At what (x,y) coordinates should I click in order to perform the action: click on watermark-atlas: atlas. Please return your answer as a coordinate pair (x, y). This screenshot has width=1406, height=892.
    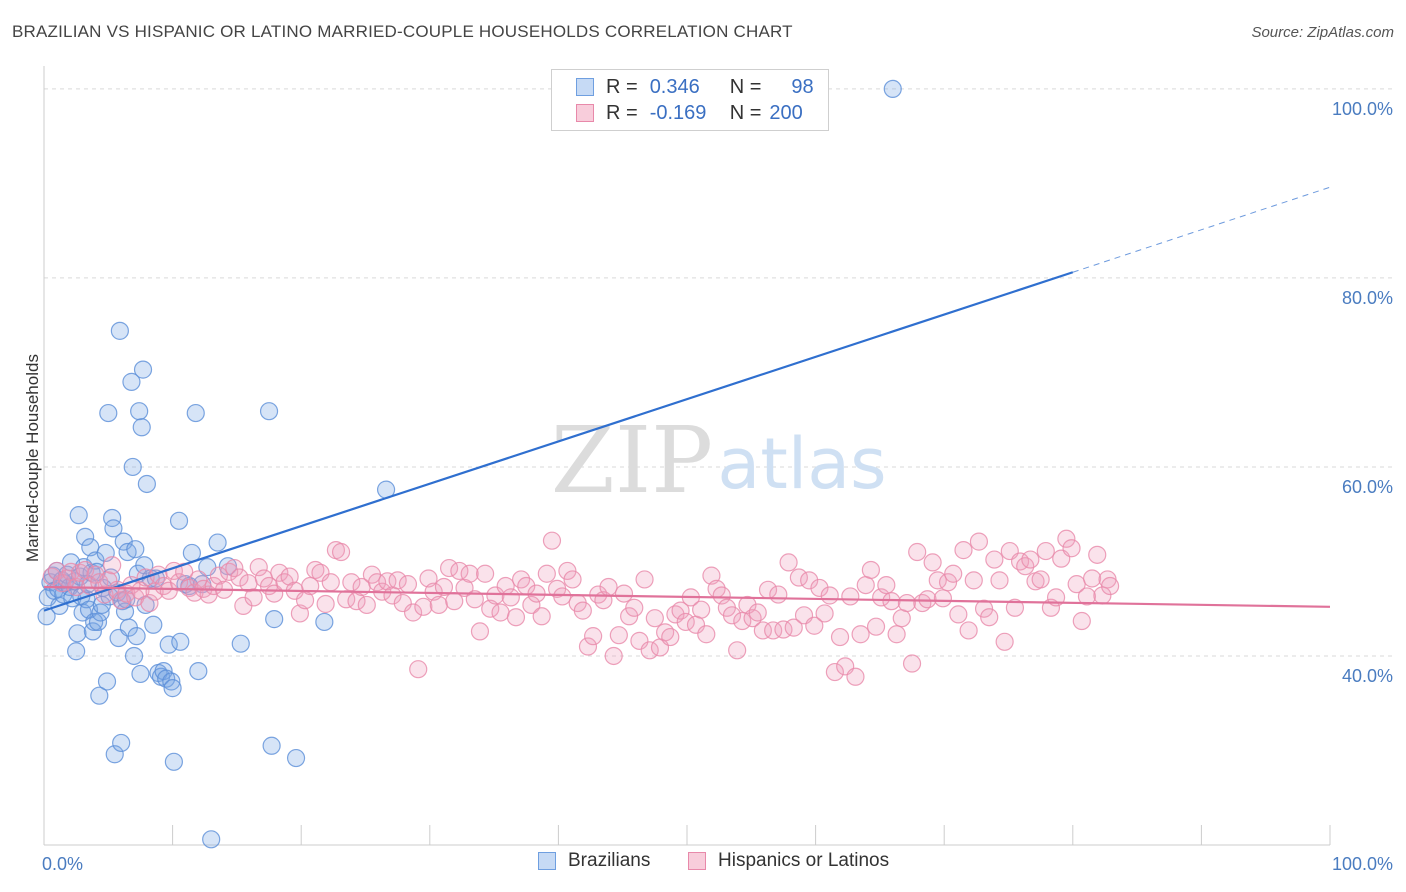
    Looking at the image, I should click on (801, 464).